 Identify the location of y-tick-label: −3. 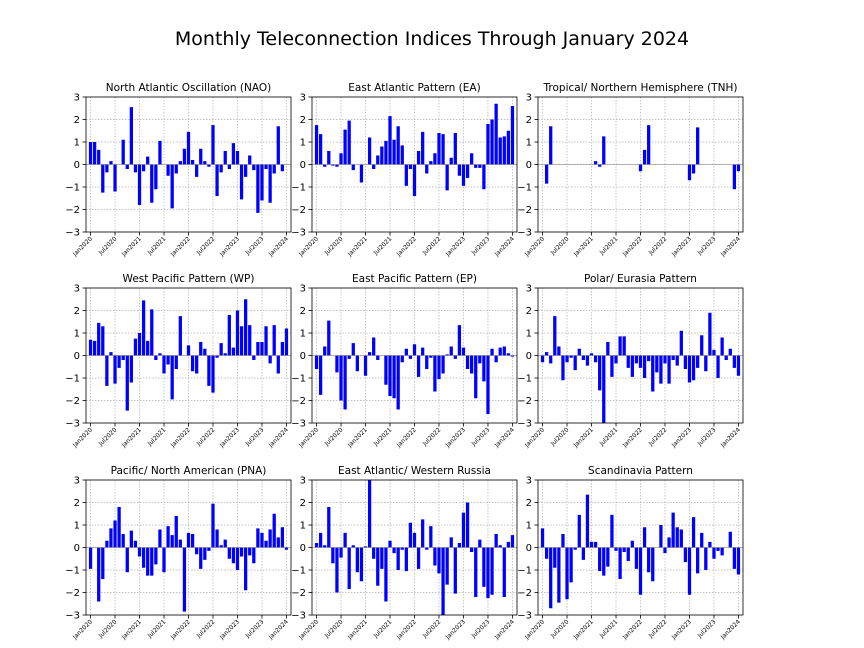
(298, 424).